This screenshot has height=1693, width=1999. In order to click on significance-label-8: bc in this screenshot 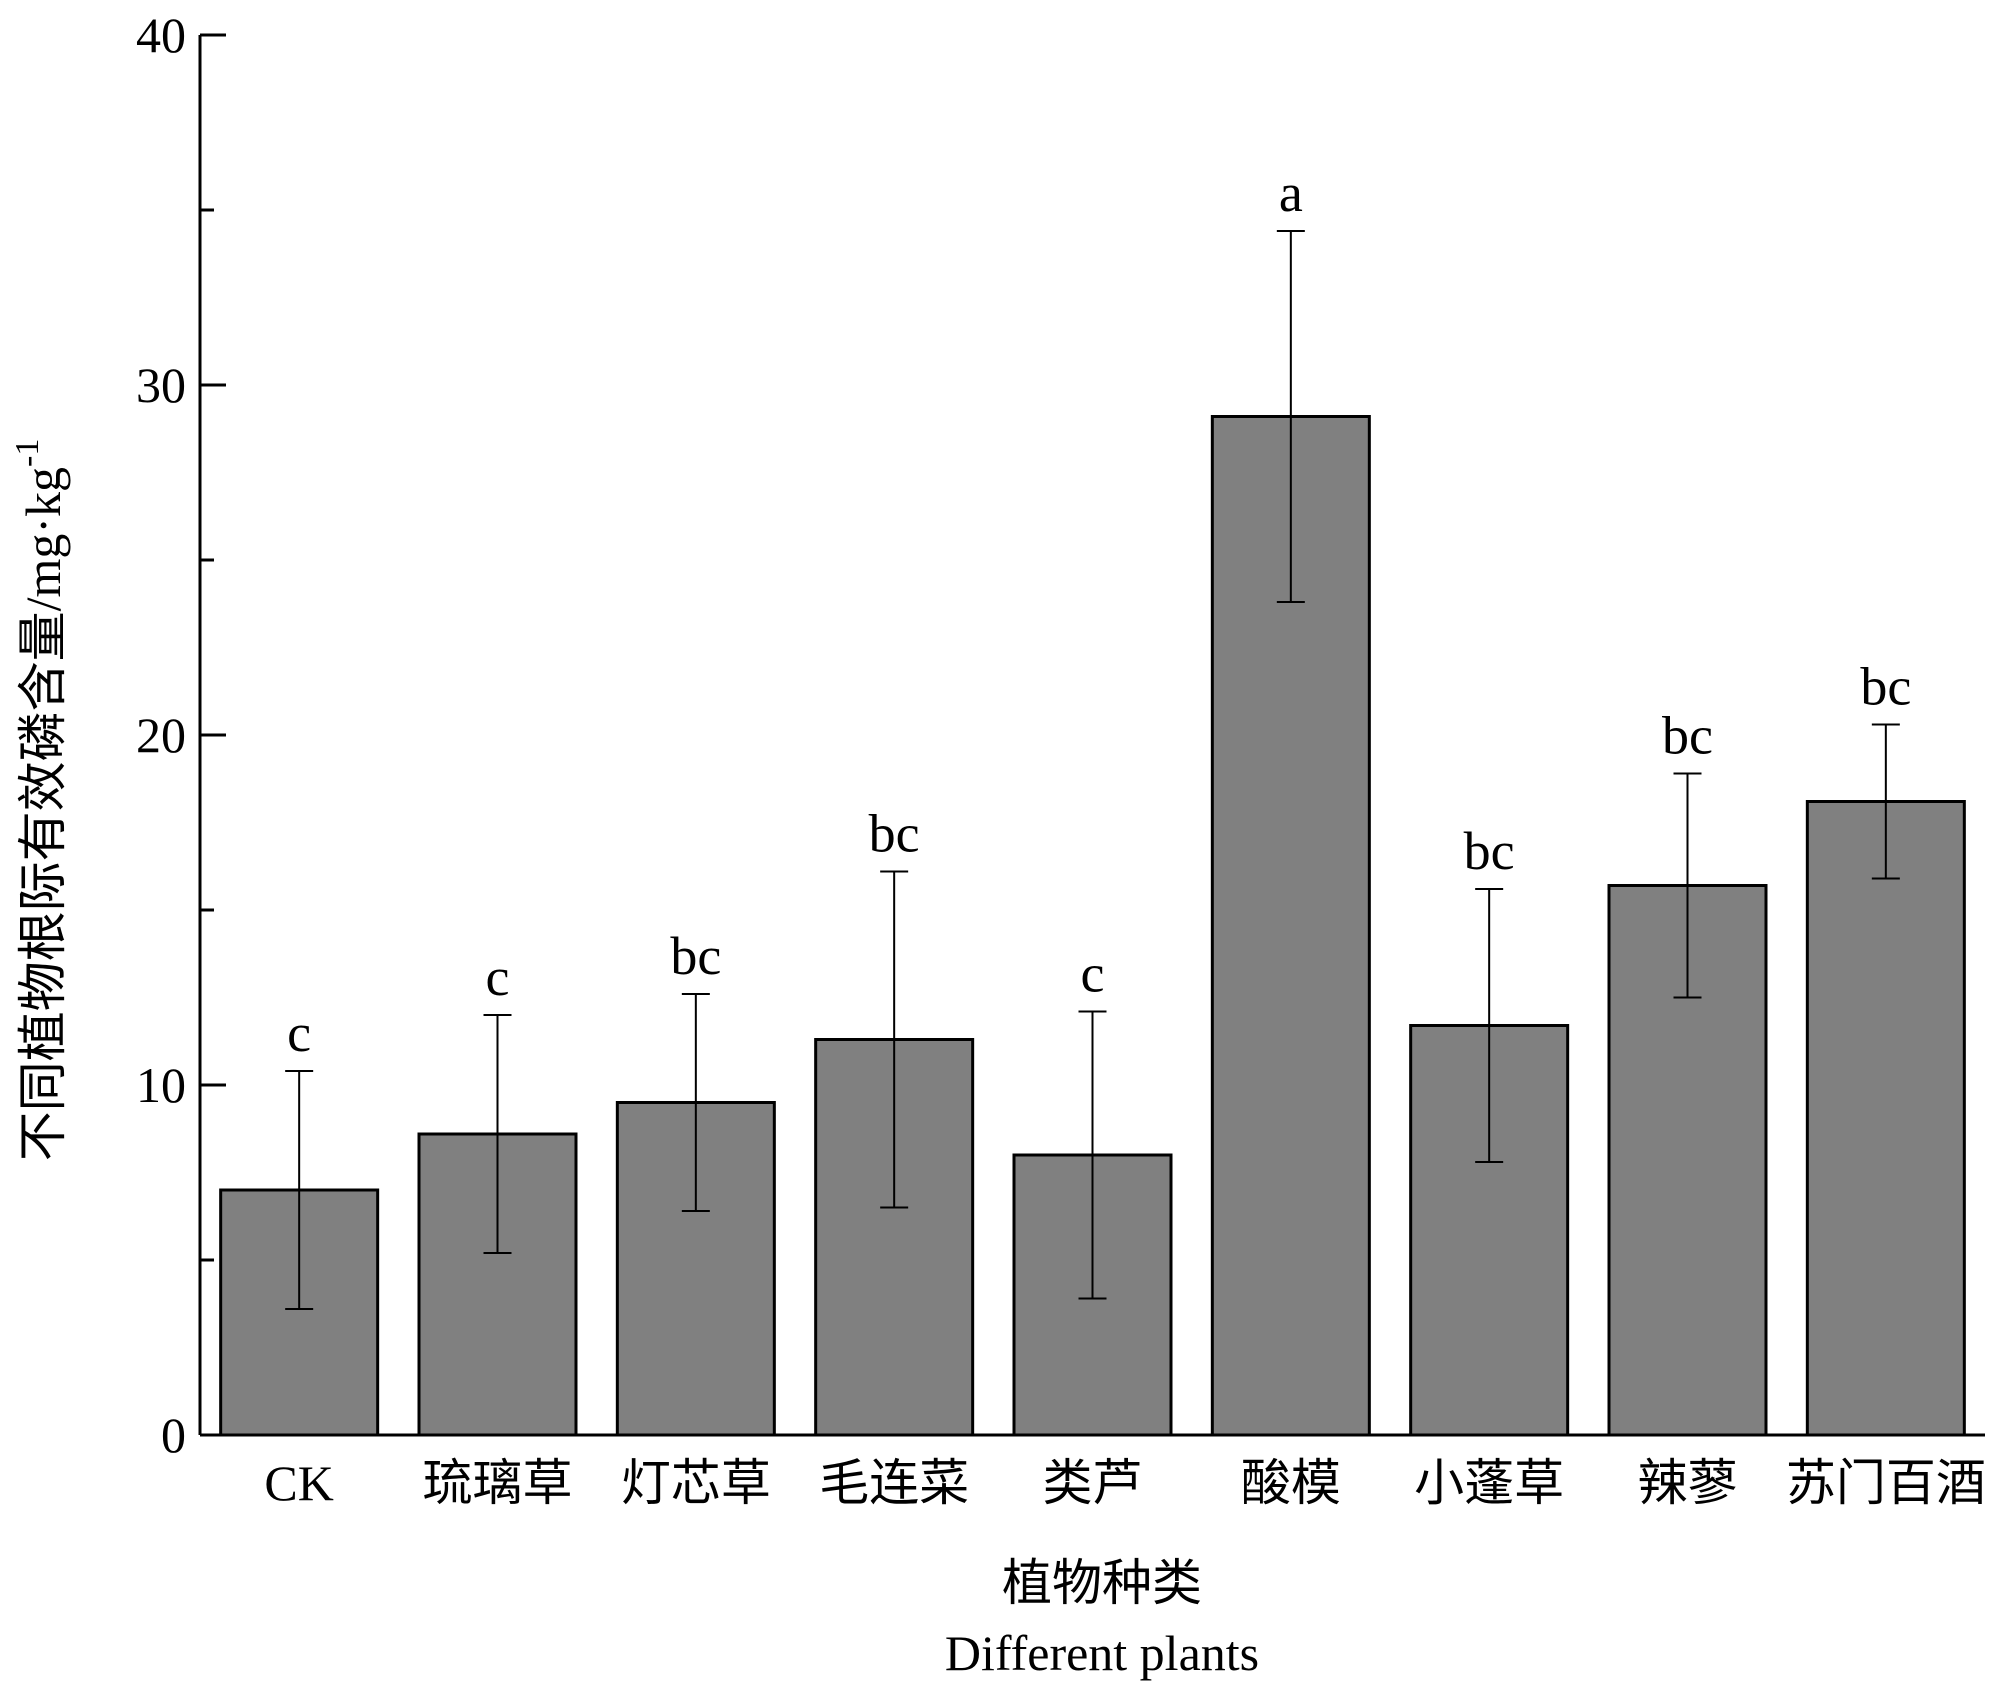, I will do `click(1885, 687)`.